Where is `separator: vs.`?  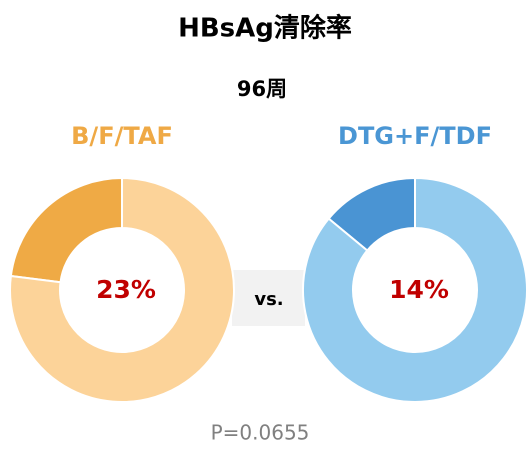 separator: vs. is located at coordinates (268, 299).